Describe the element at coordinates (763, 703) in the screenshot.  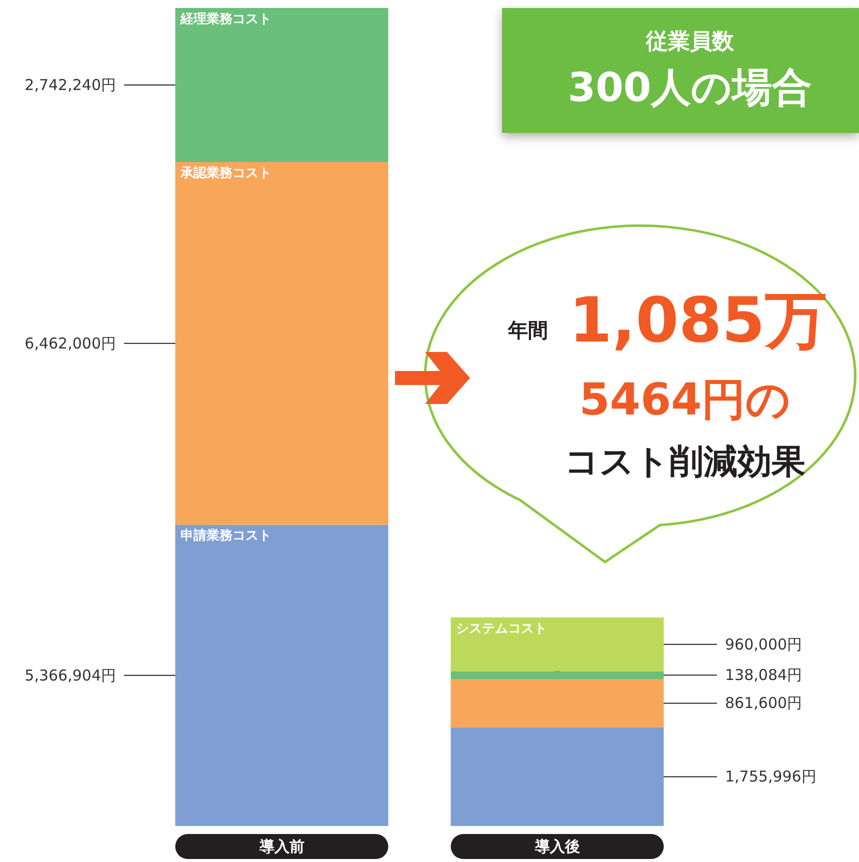
I see `data-label: 861,600円` at that location.